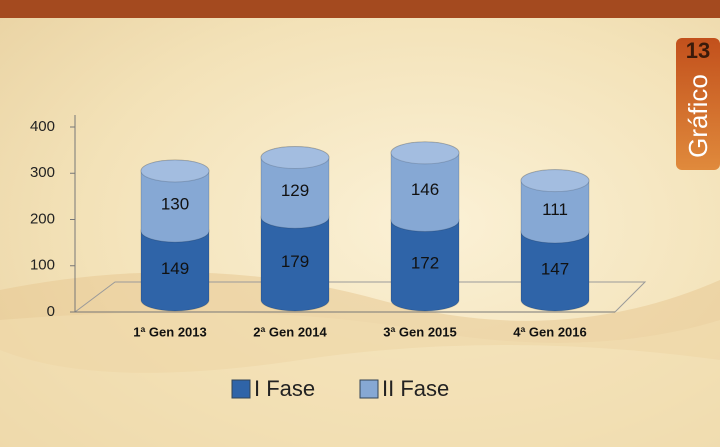 Image resolution: width=720 pixels, height=447 pixels. I want to click on value-label: 179, so click(295, 261).